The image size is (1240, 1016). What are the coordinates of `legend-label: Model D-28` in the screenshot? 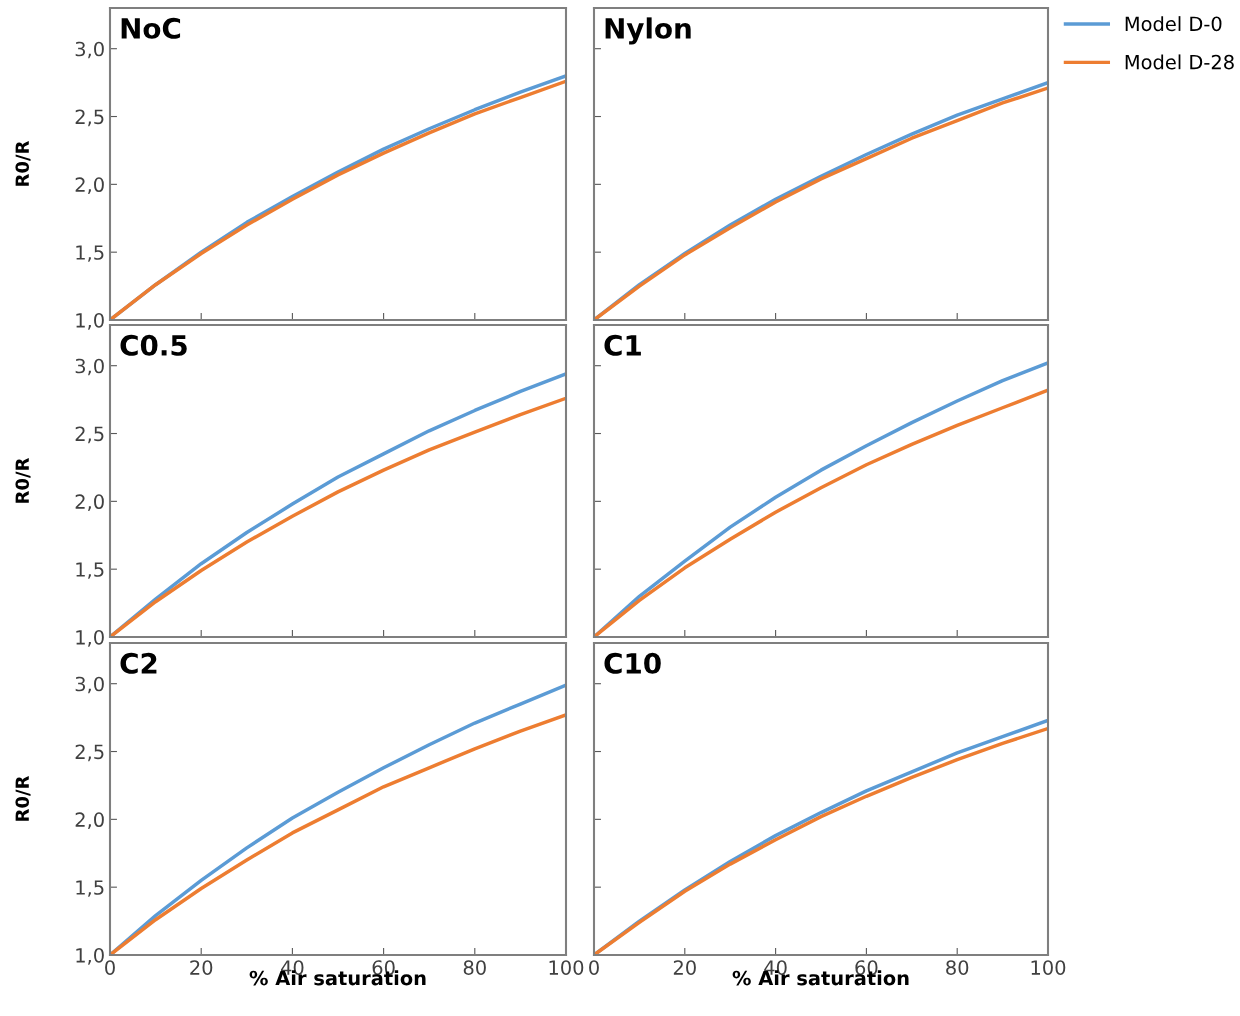 It's located at (1179, 62).